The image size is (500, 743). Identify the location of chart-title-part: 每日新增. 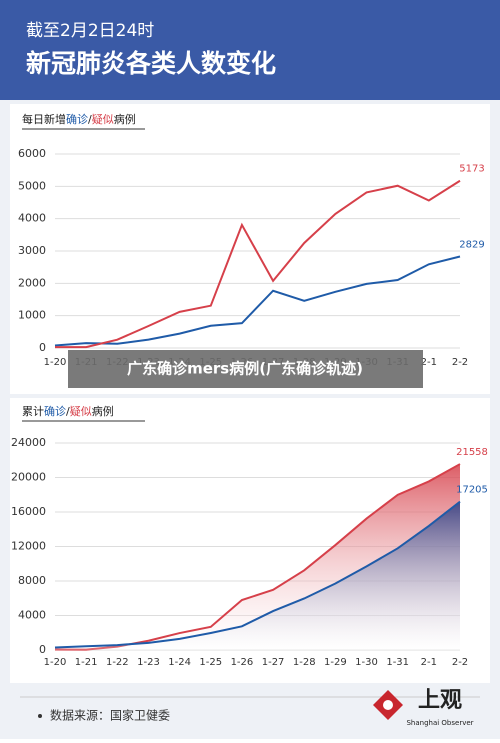
(44, 119).